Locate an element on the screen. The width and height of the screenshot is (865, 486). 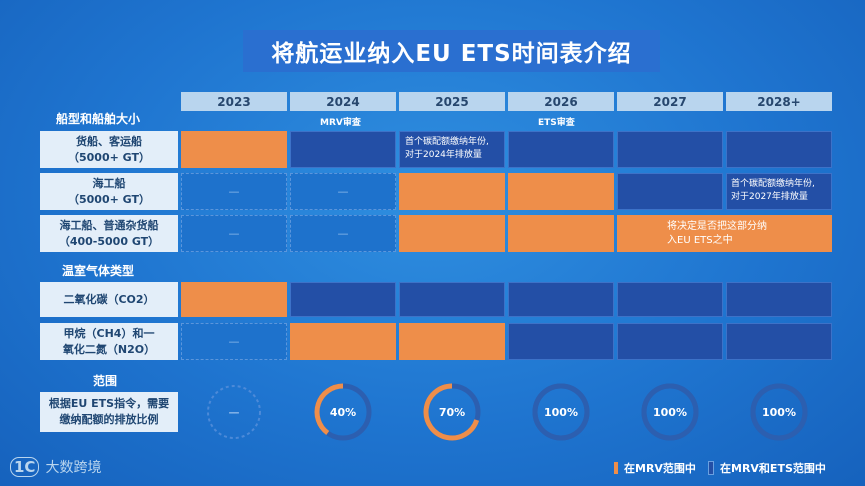
ring-value: 40% is located at coordinates (343, 412).